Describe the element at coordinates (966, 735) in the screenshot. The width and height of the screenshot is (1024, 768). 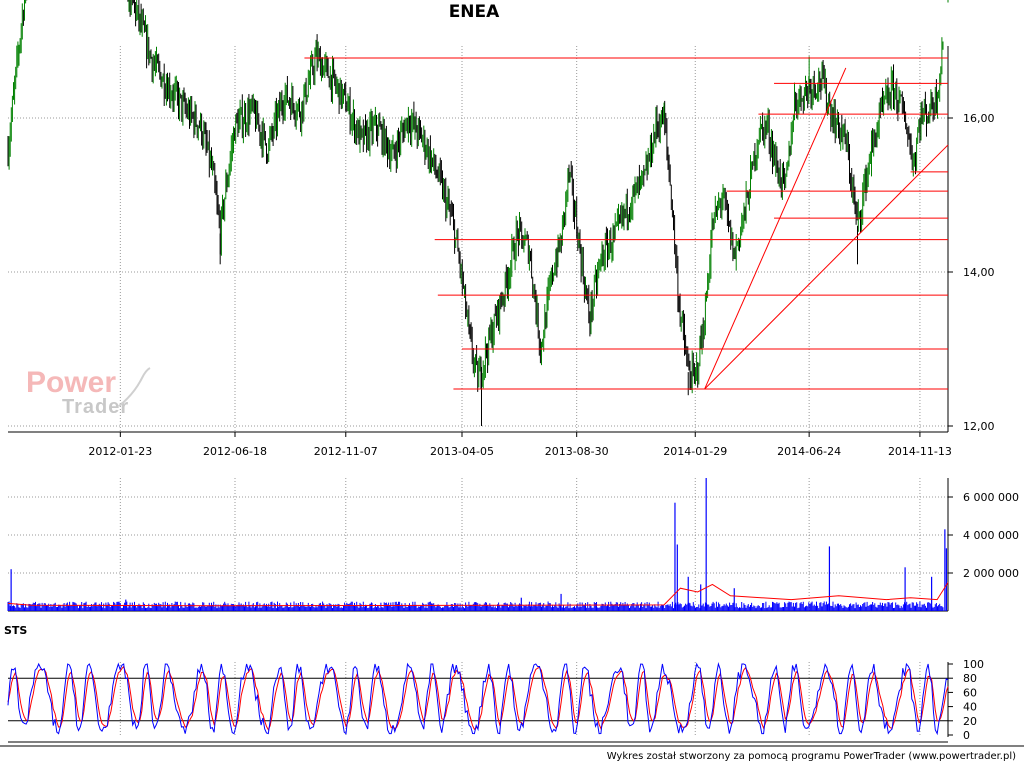
I see `sts-y-tick-label: 0` at that location.